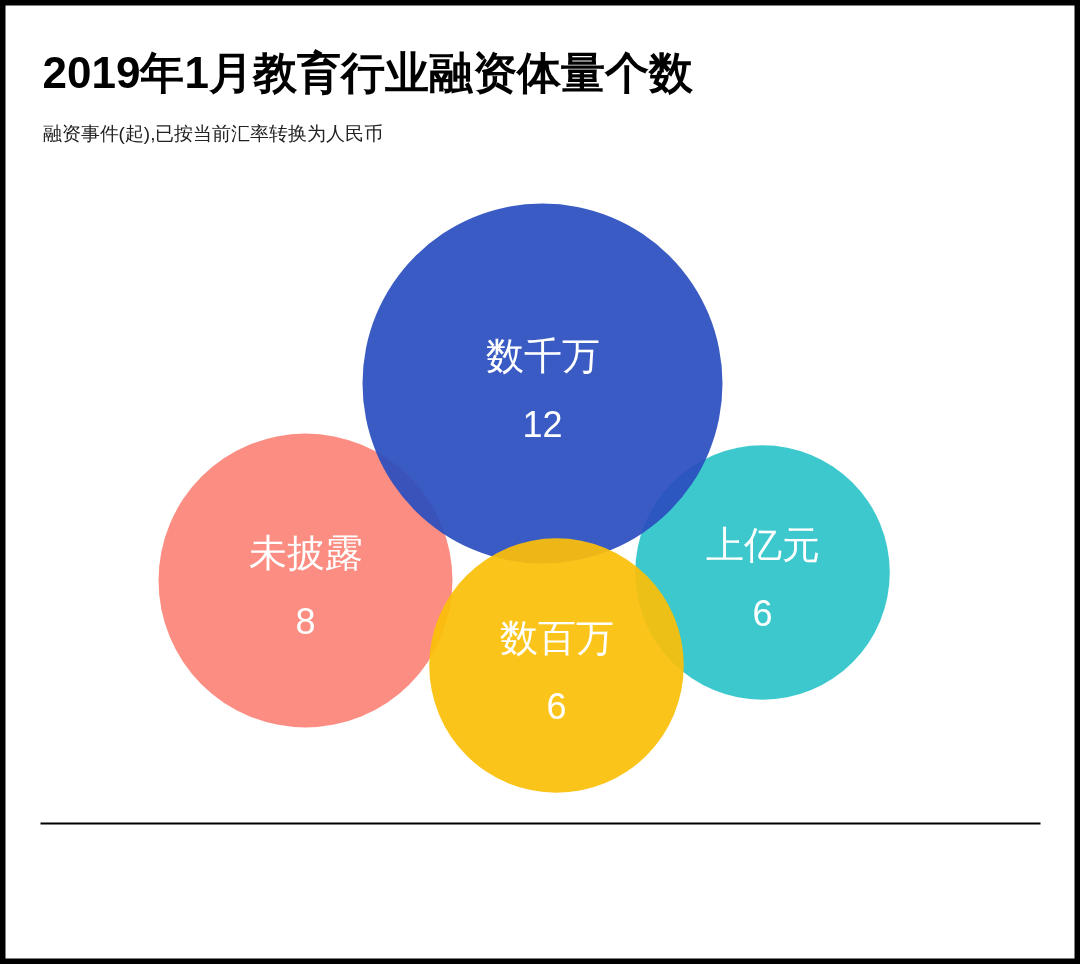 Image resolution: width=1080 pixels, height=964 pixels. What do you see at coordinates (305, 552) in the screenshot?
I see `category-label: 未披露` at bounding box center [305, 552].